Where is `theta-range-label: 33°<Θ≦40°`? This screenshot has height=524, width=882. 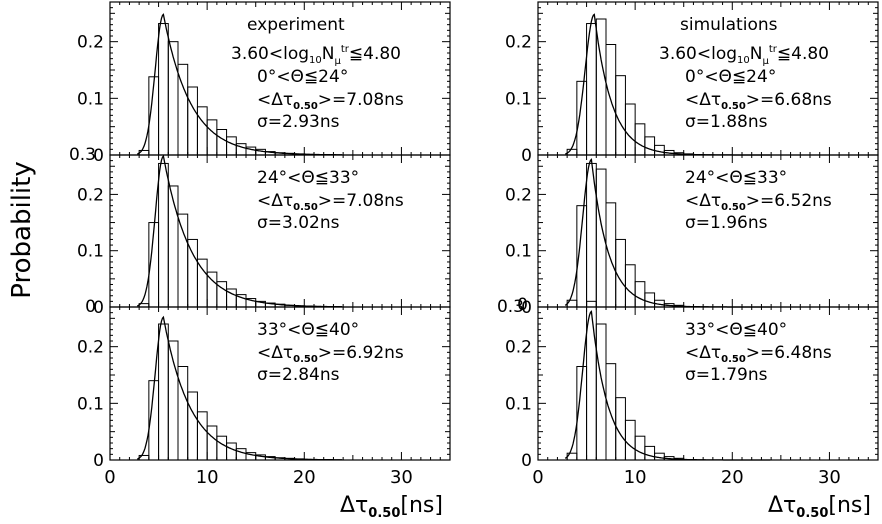 theta-range-label: 33°<Θ≦40° is located at coordinates (736, 330).